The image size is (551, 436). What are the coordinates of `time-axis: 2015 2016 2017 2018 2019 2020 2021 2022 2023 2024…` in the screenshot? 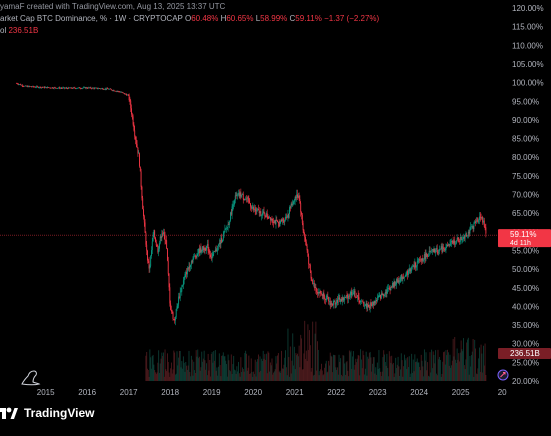 It's located at (272, 392).